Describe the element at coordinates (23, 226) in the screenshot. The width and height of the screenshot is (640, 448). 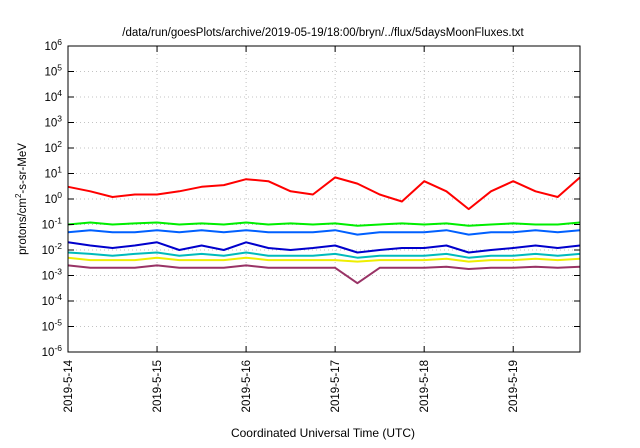
I see `y-axis-label-base: protons/cm` at that location.